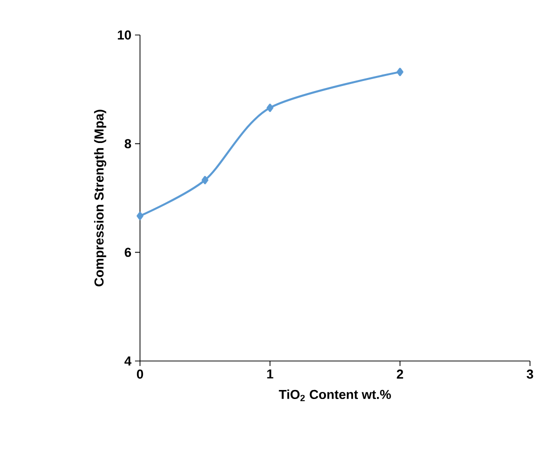 Image resolution: width=558 pixels, height=450 pixels. Describe the element at coordinates (270, 374) in the screenshot. I see `x-tick-label: 1` at that location.